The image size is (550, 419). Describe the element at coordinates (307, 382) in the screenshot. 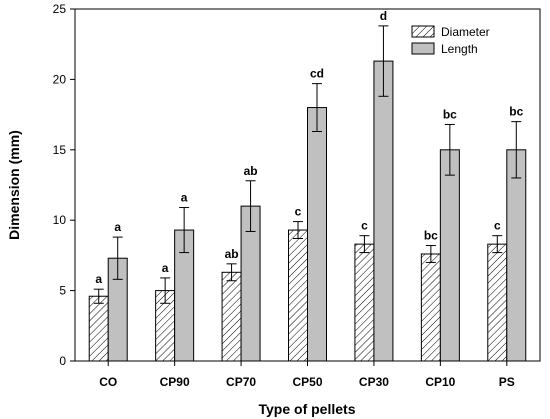

I see `x-tick-label: CP50` at that location.